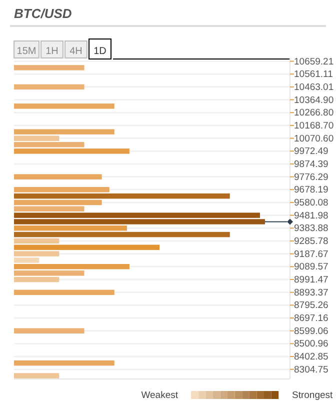 Image resolution: width=336 pixels, height=404 pixels. I want to click on text: 15M, so click(26, 51).